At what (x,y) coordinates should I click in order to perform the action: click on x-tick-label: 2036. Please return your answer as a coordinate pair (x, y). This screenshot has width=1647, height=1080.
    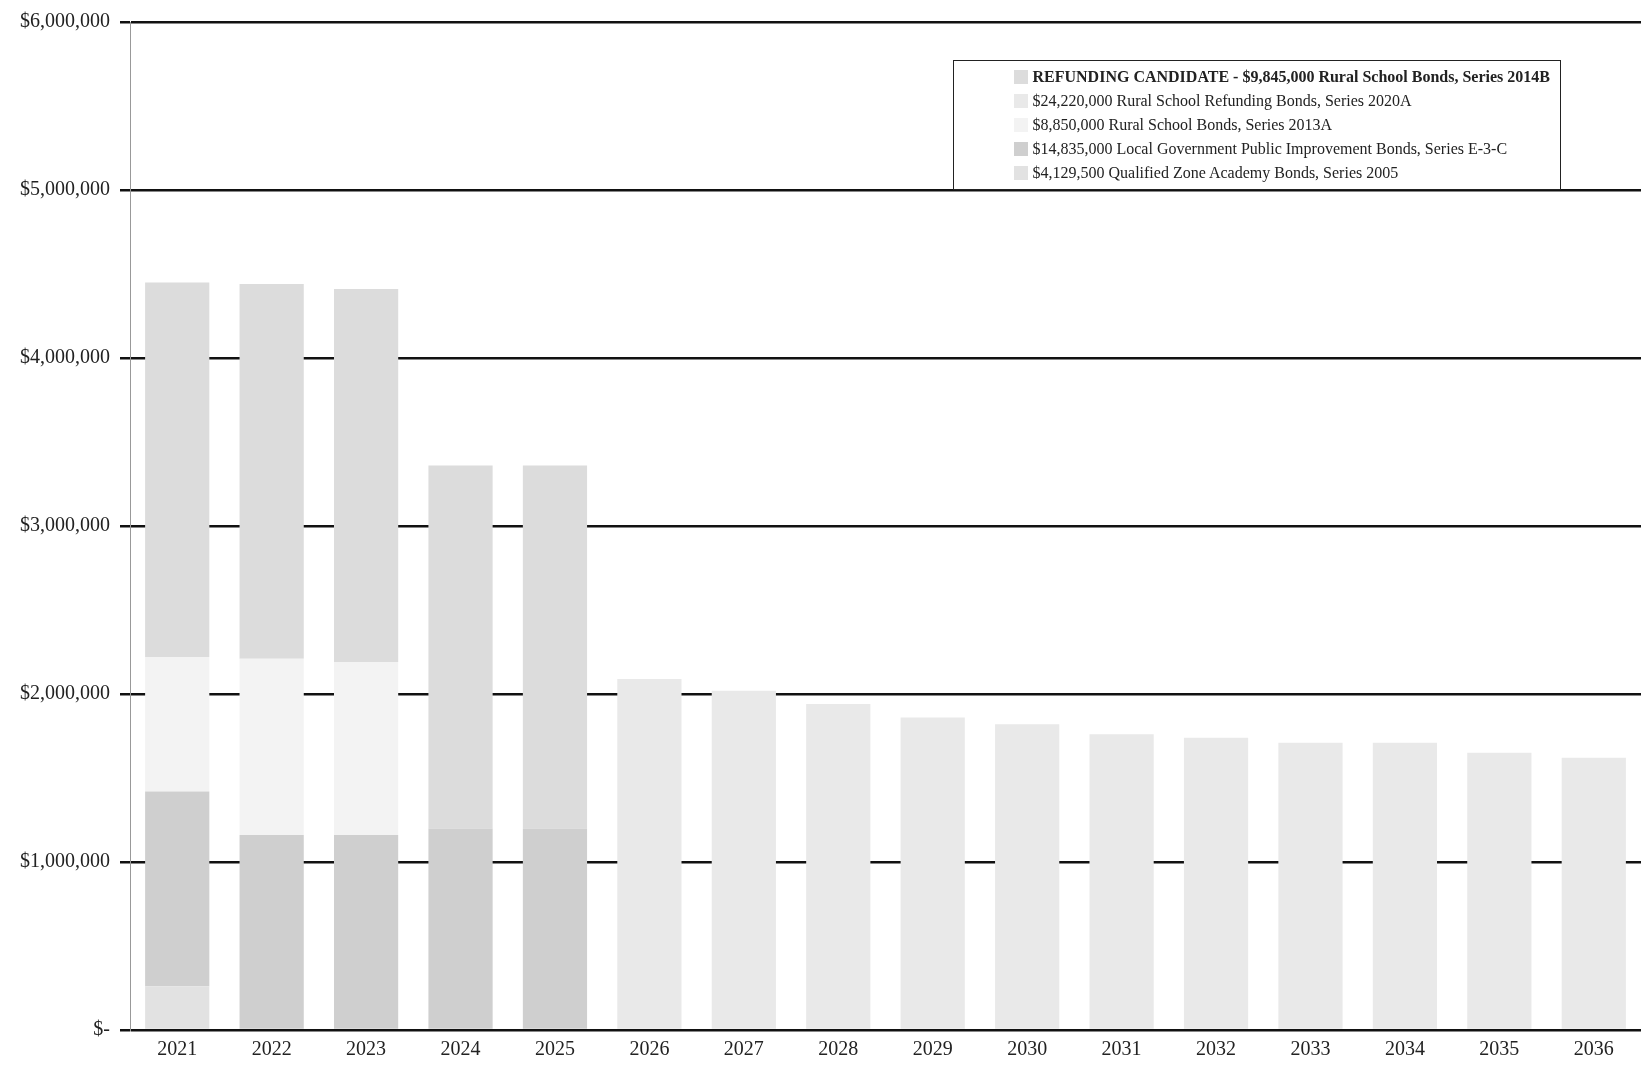
    Looking at the image, I should click on (1593, 1048).